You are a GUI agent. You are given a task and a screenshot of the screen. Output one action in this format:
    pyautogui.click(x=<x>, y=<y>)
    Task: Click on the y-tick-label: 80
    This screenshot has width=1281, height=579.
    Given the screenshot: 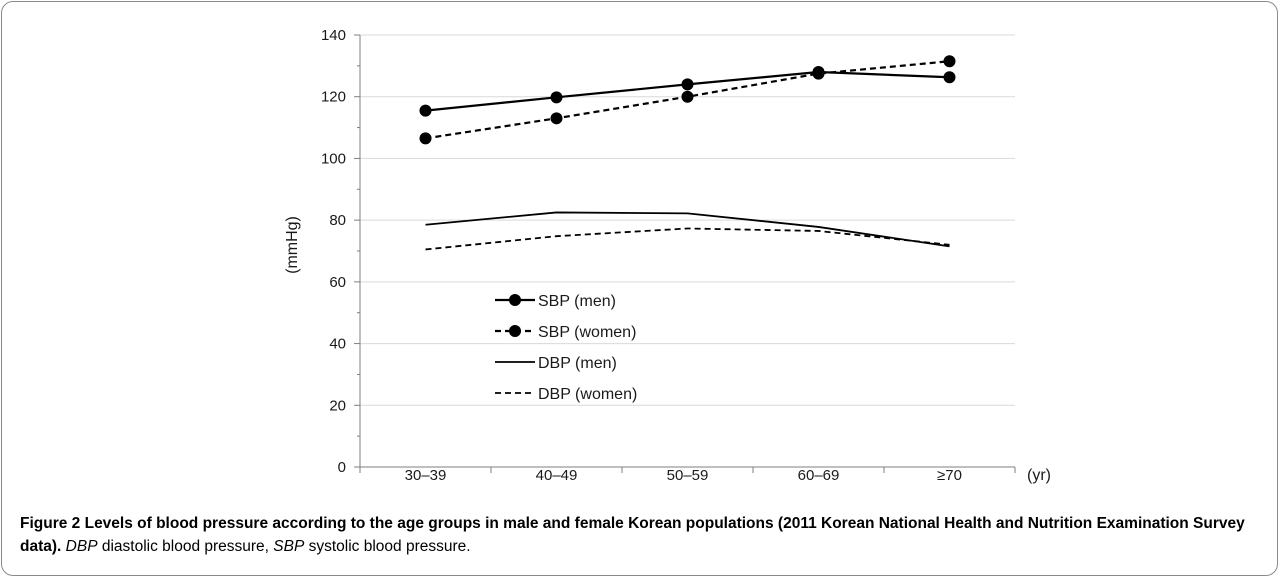 What is the action you would take?
    pyautogui.click(x=337, y=220)
    